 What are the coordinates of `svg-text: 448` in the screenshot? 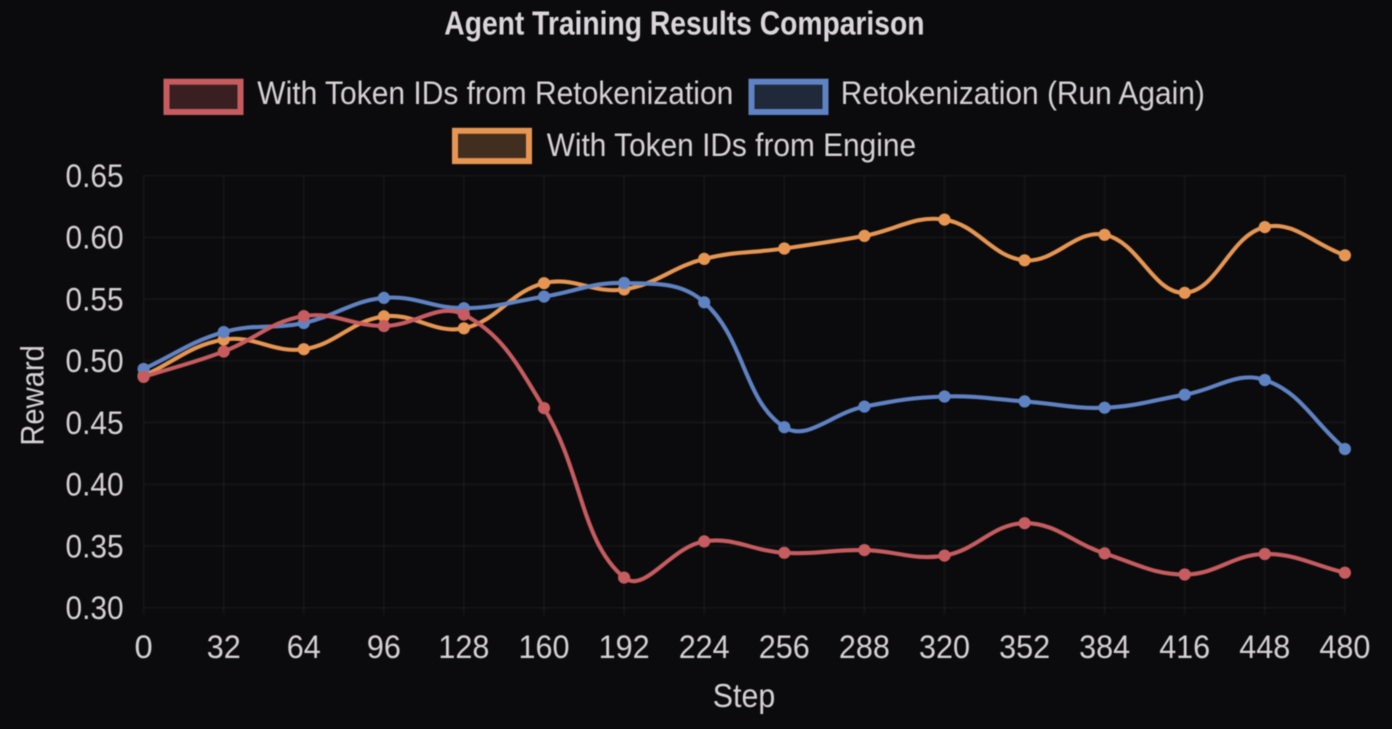 It's located at (1264, 646).